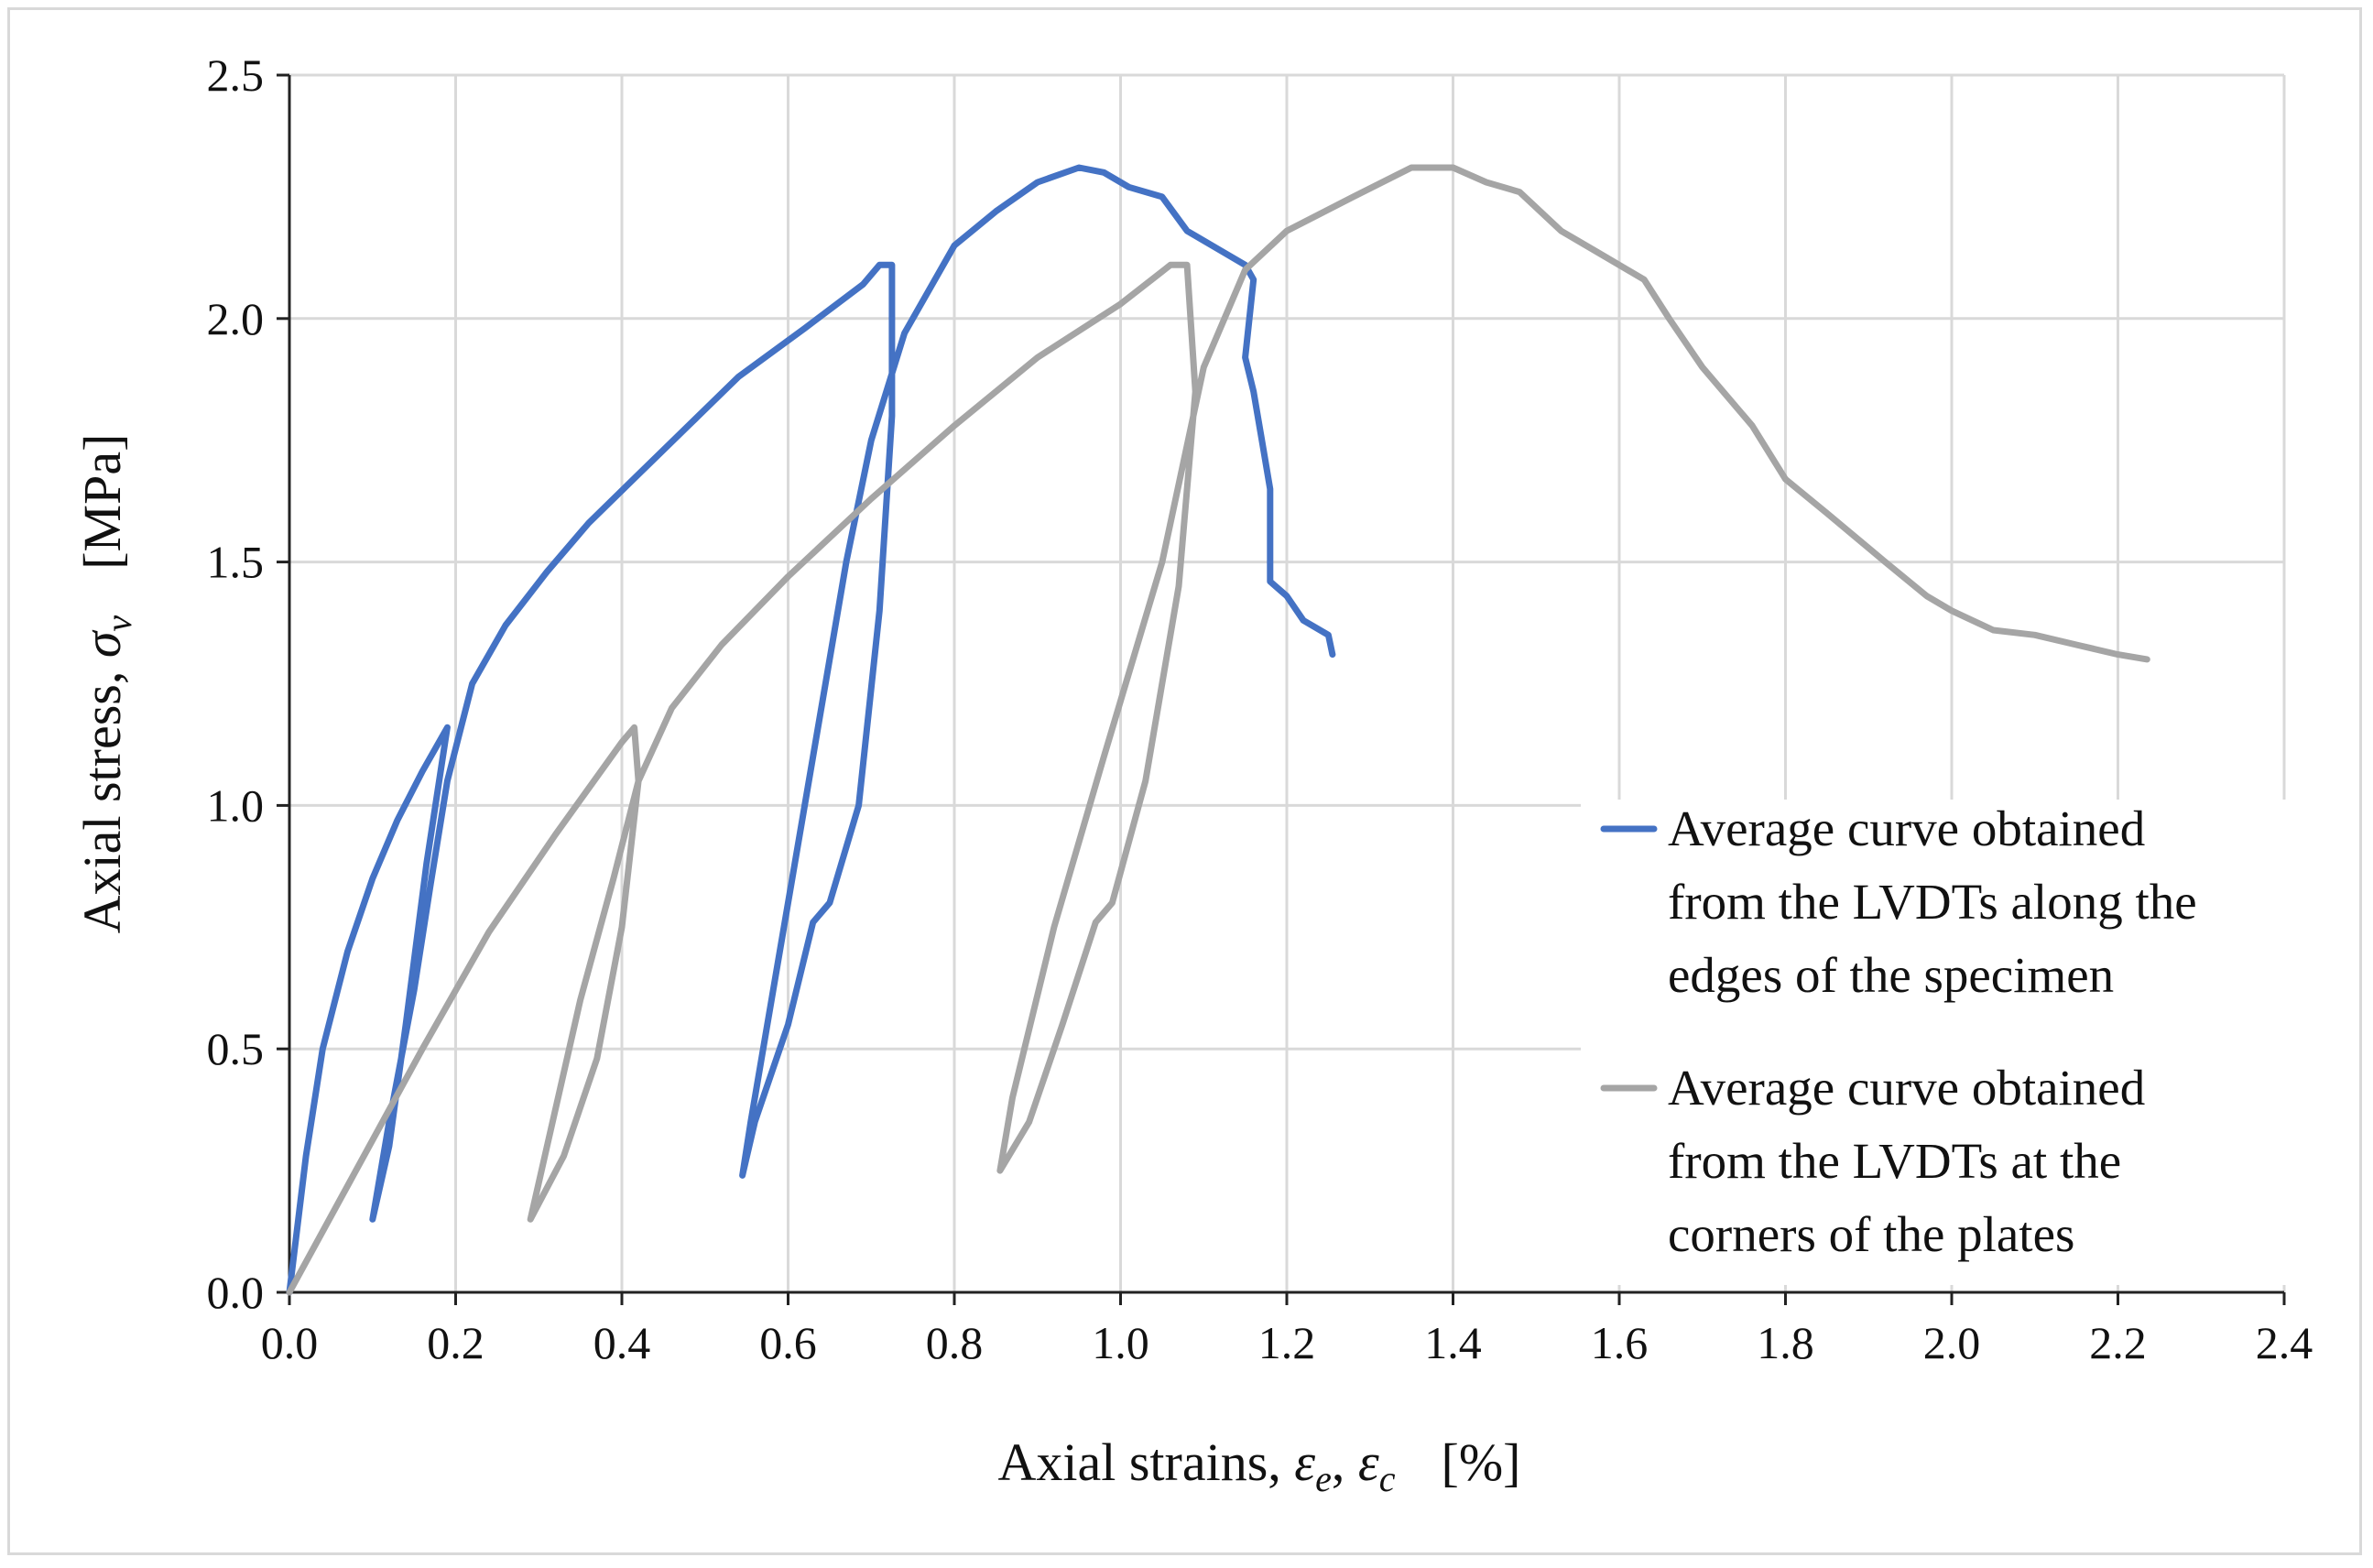 Image resolution: width=2373 pixels, height=1568 pixels. Describe the element at coordinates (236, 562) in the screenshot. I see `y-tick-label: 1.5` at that location.